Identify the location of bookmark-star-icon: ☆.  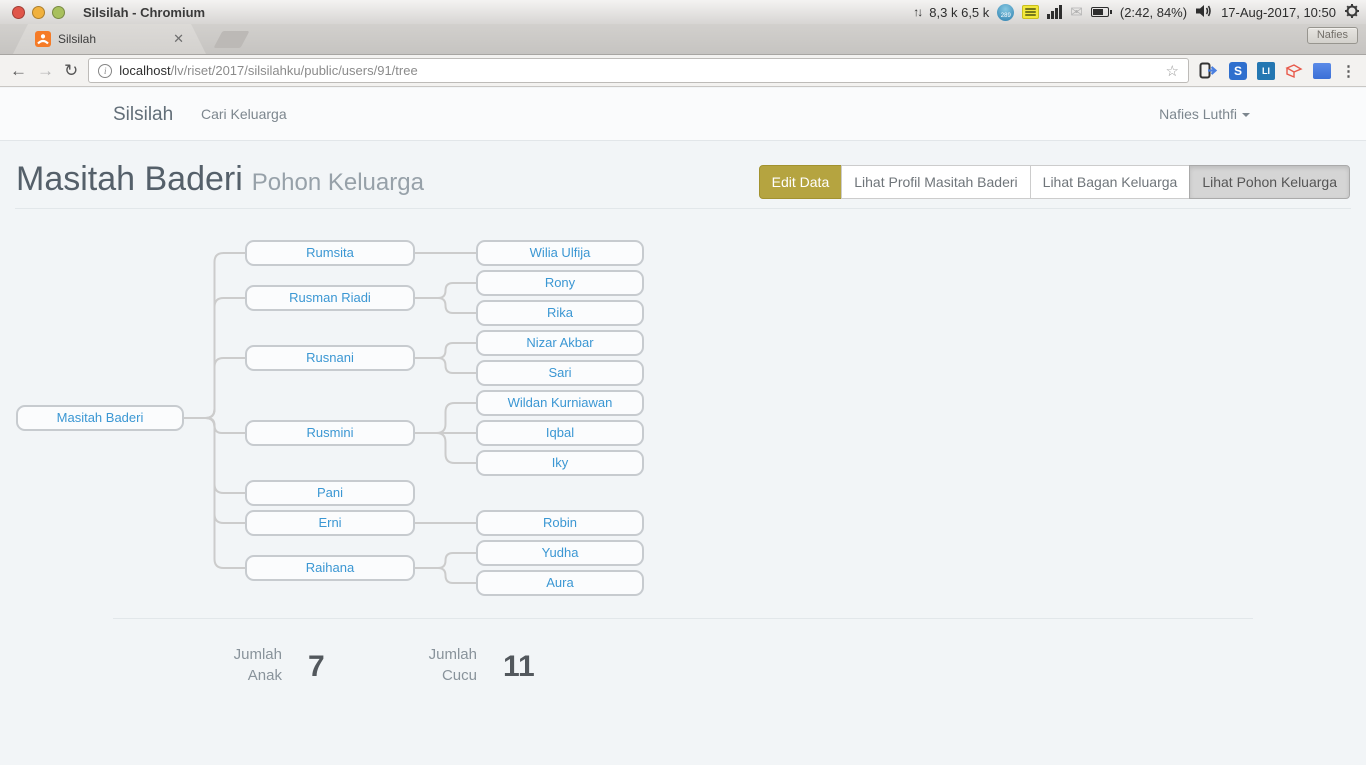
(1172, 71).